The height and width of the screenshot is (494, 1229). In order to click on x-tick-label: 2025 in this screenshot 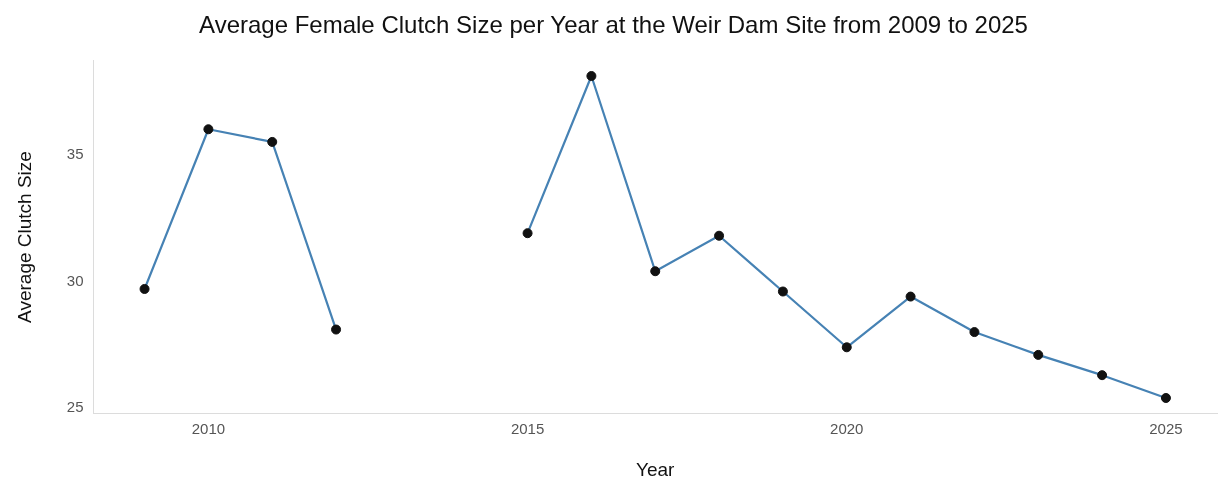, I will do `click(1166, 429)`.